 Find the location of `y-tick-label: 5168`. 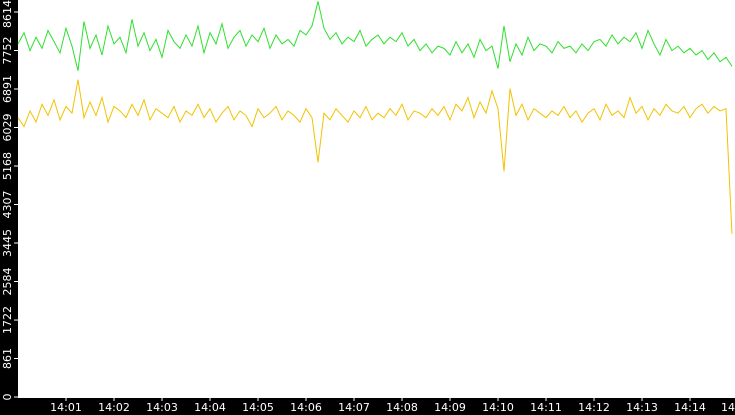

y-tick-label: 5168 is located at coordinates (7, 166).